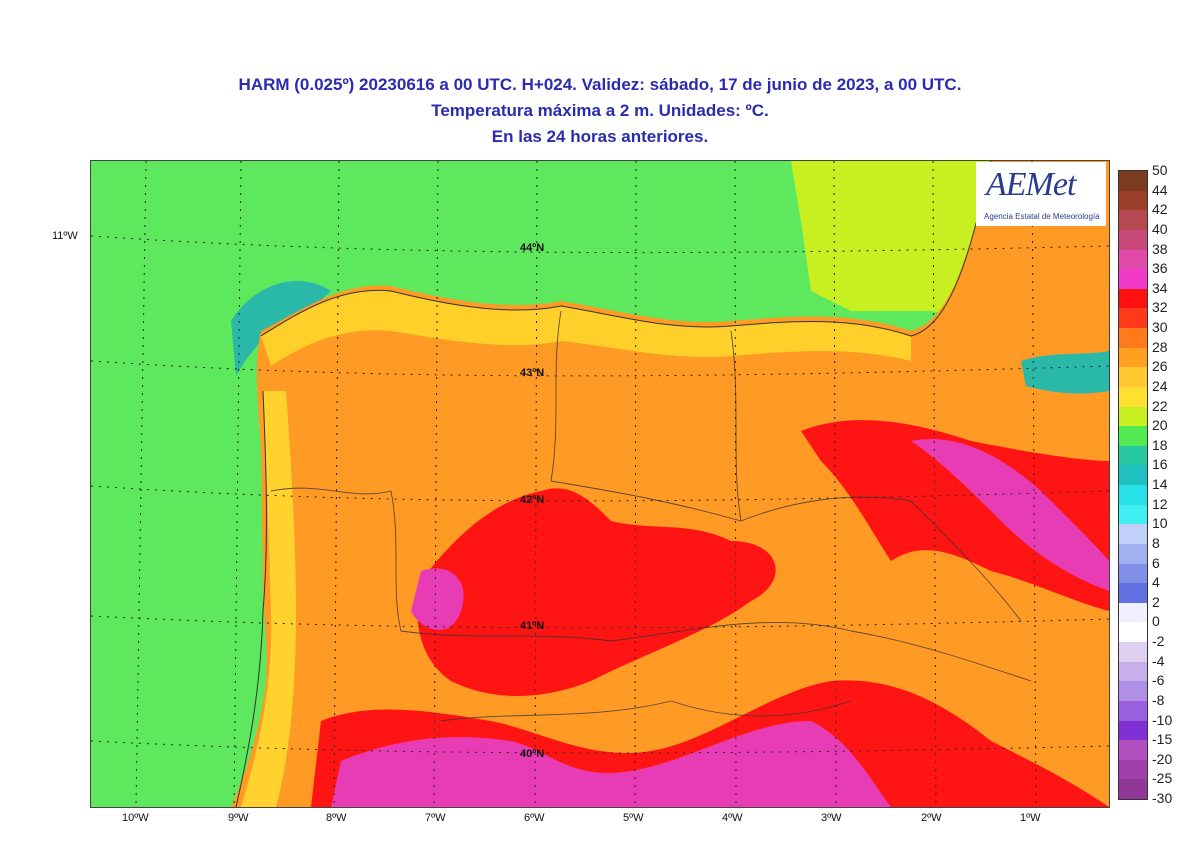 The width and height of the screenshot is (1200, 849). I want to click on north-coastline, so click(626, 249).